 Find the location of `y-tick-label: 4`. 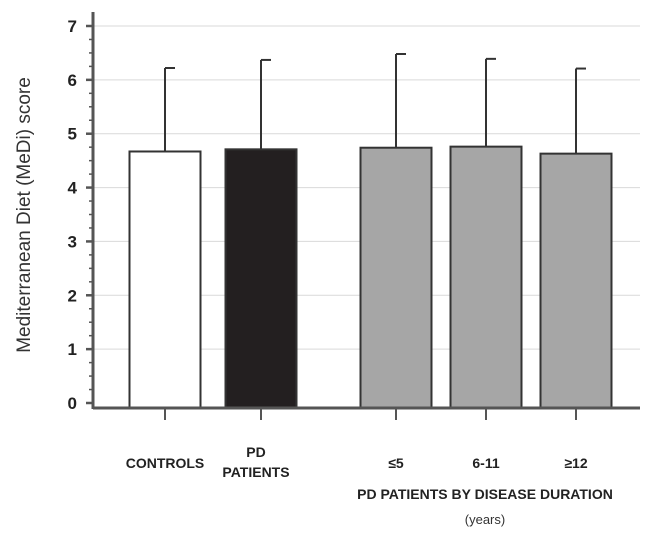

y-tick-label: 4 is located at coordinates (73, 188).